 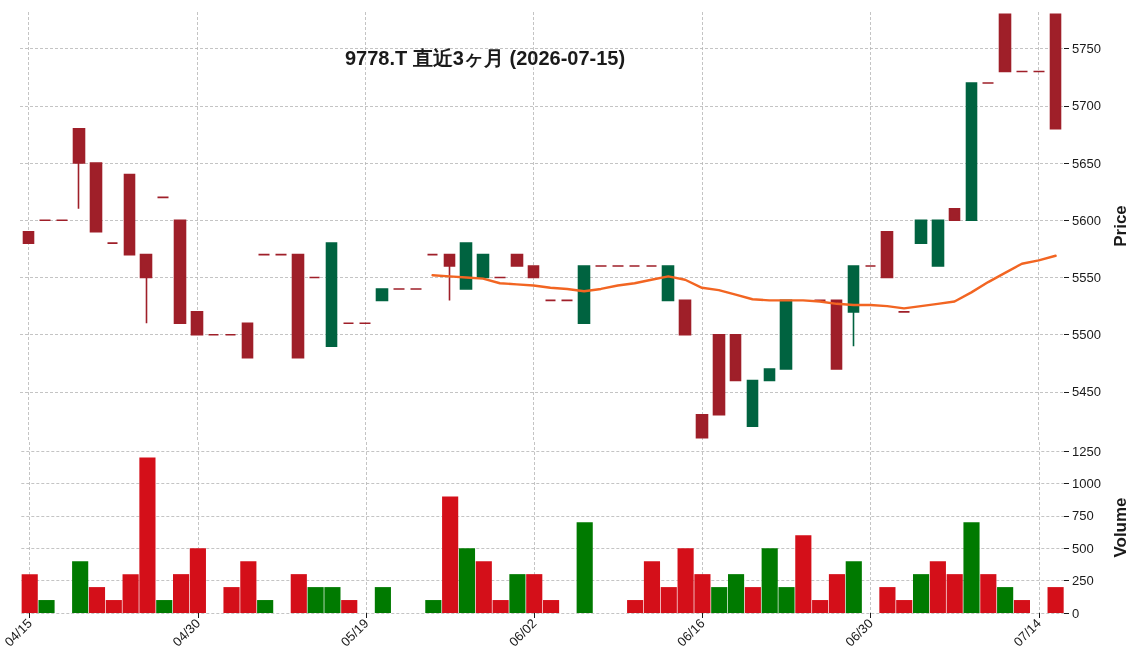 I want to click on y-axis-title: Volume, so click(x=1120, y=527).